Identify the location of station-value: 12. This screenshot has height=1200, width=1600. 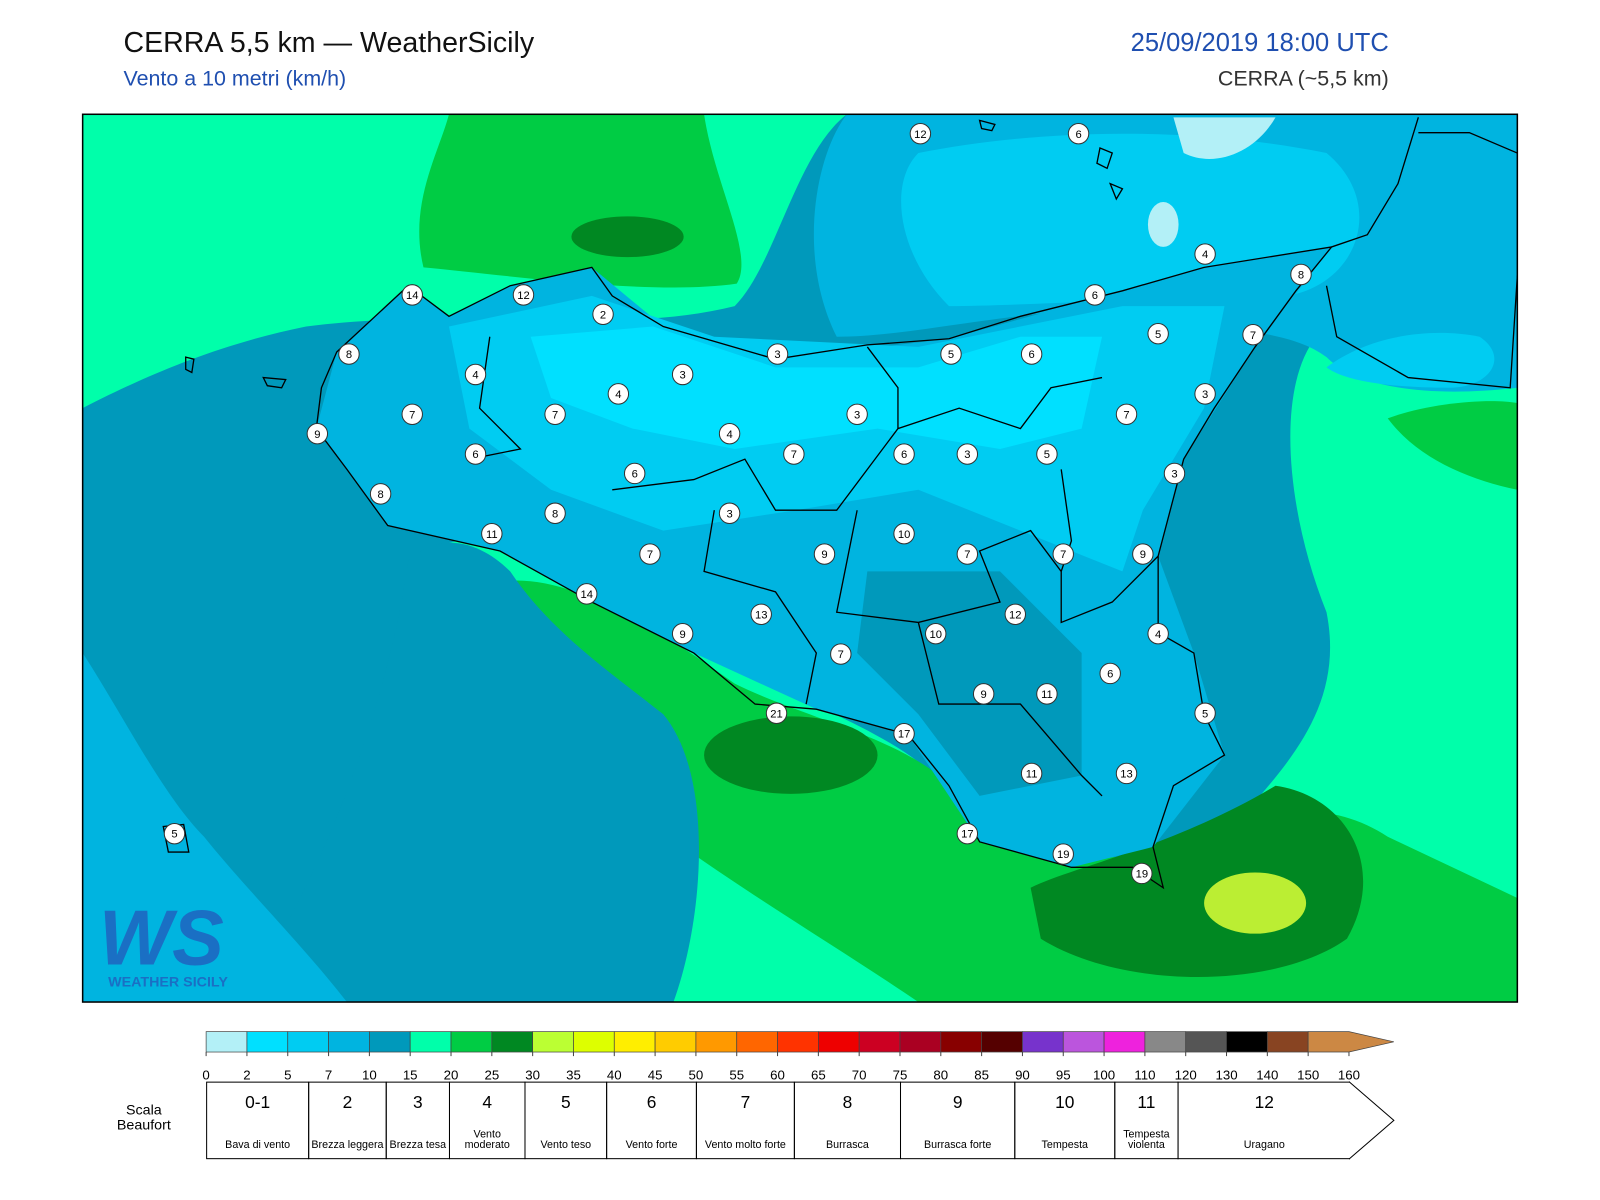
(523, 296).